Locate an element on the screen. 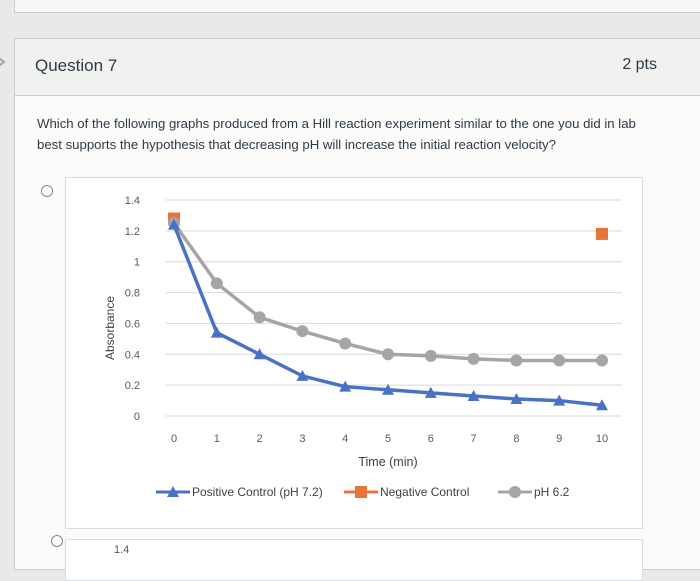 Image resolution: width=700 pixels, height=581 pixels. x-tick-label: 7 is located at coordinates (474, 439).